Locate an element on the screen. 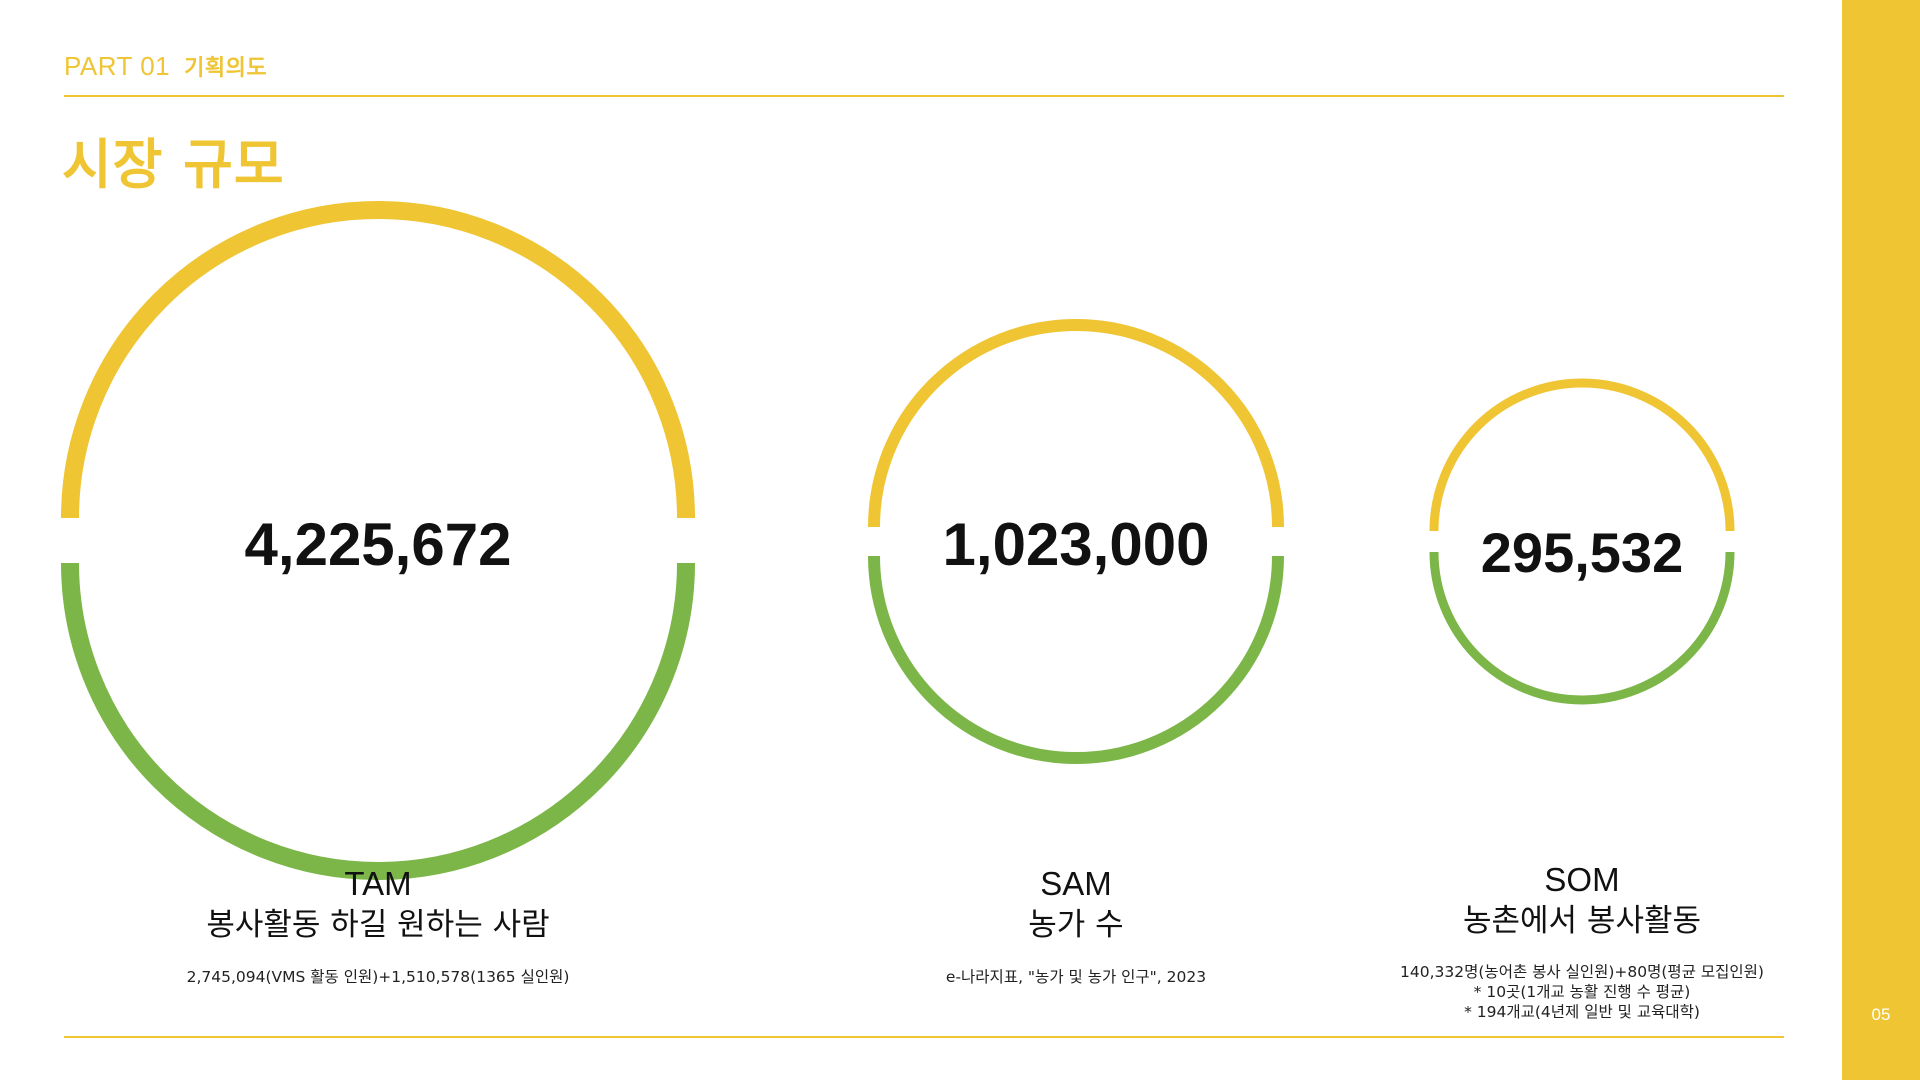  sam-note-line: e-나라지표, "농가 및 농가 인구", 2023 is located at coordinates (1076, 977).